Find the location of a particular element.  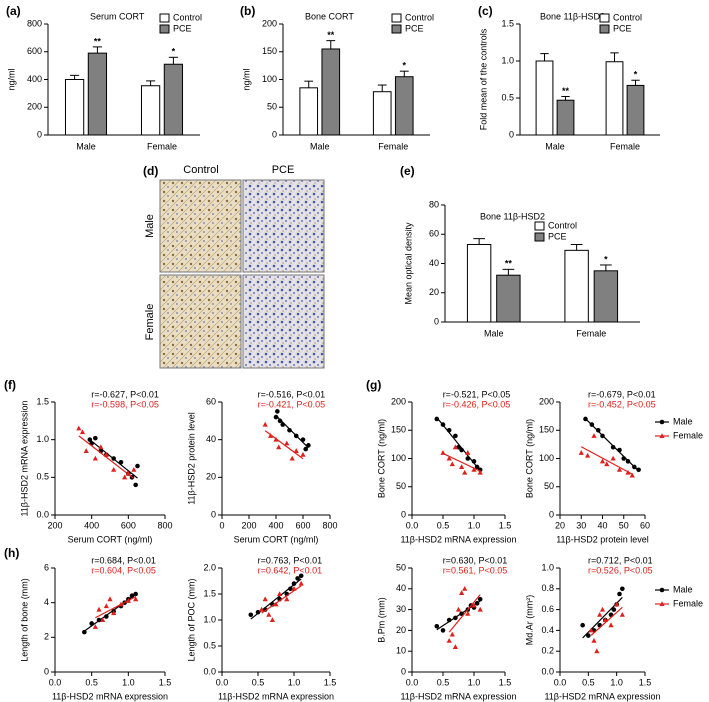

annotation: r=0.630, P<0.01 is located at coordinates (475, 560).